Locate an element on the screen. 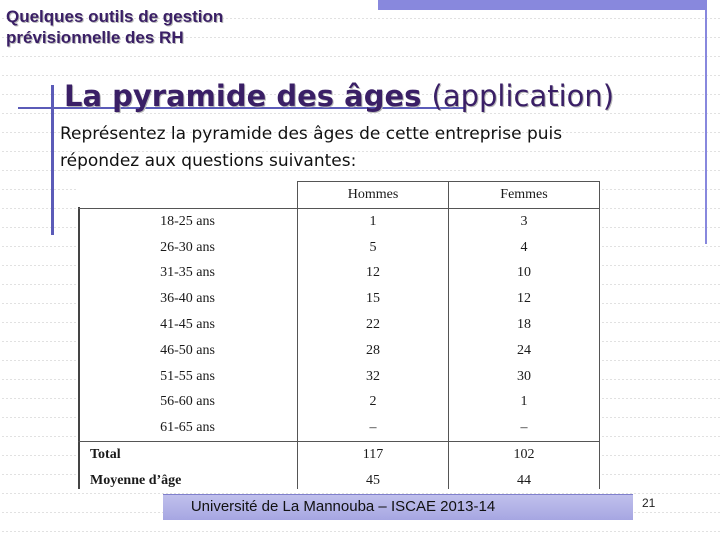 Image resolution: width=720 pixels, height=540 pixels. table-row: 36-40 ans 15 12 is located at coordinates (339, 299).